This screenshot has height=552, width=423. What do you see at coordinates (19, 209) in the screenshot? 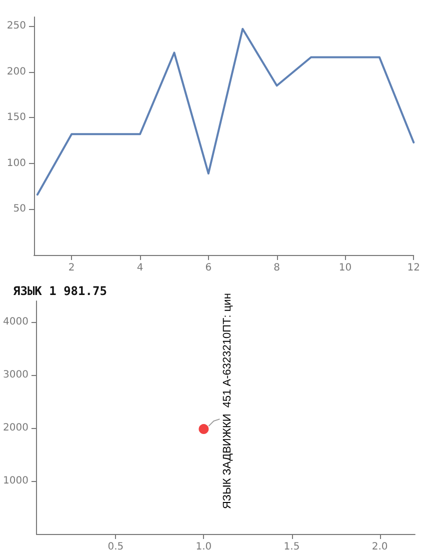
I see `y-tick-label: 50` at bounding box center [19, 209].